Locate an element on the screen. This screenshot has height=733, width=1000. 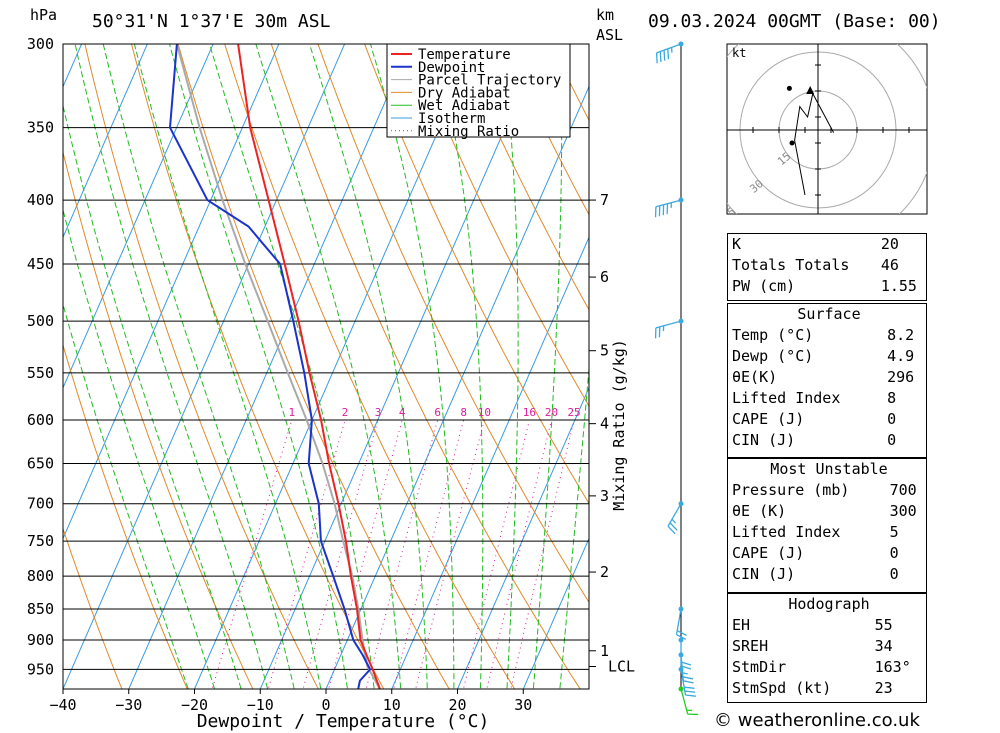
index-row: StmSpd (kt) 23 is located at coordinates (827, 688).